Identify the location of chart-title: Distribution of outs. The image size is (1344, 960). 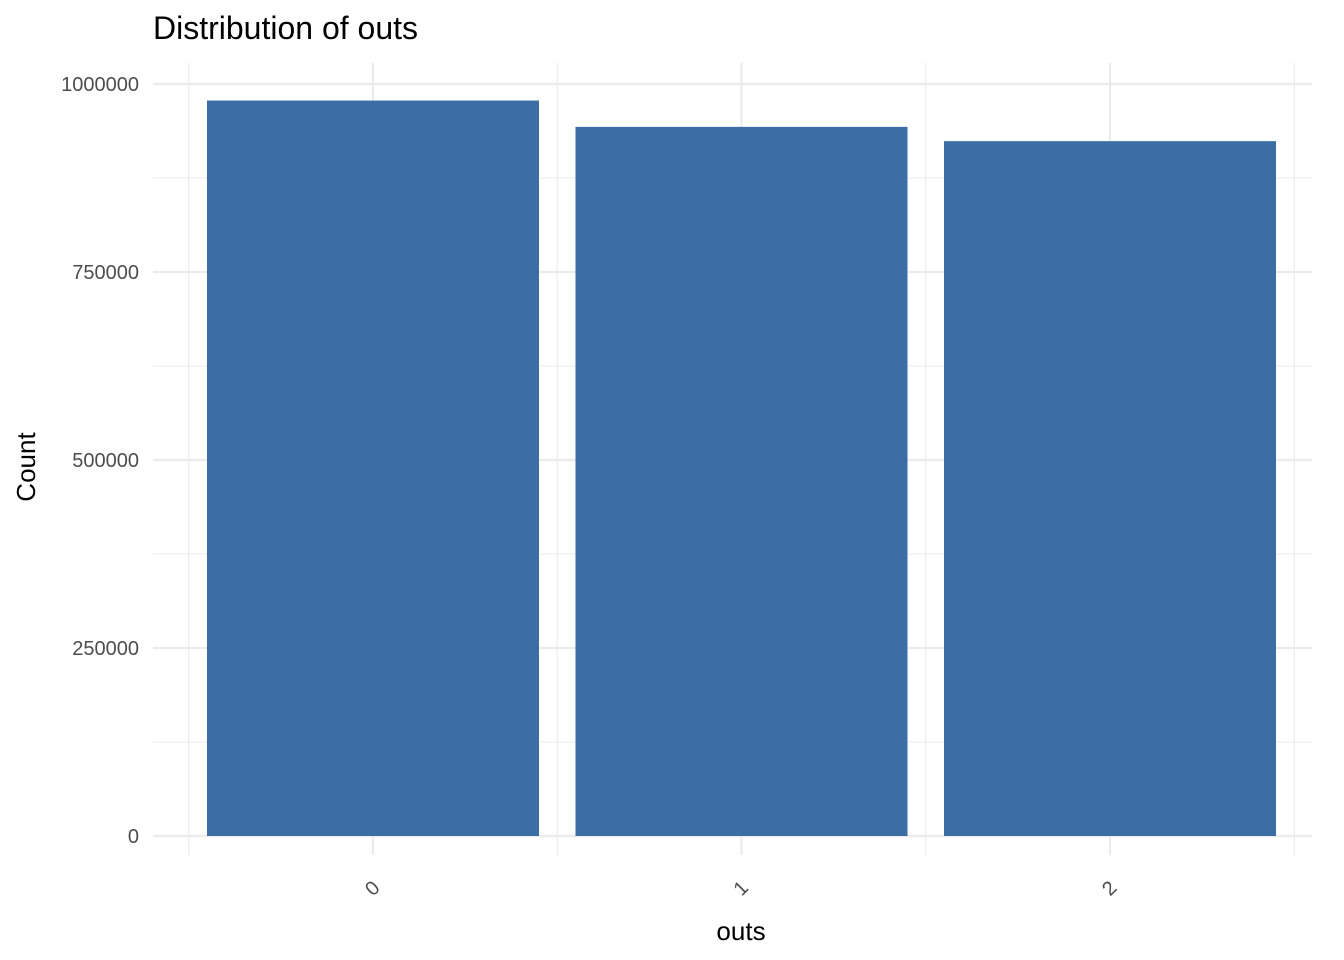
(285, 28).